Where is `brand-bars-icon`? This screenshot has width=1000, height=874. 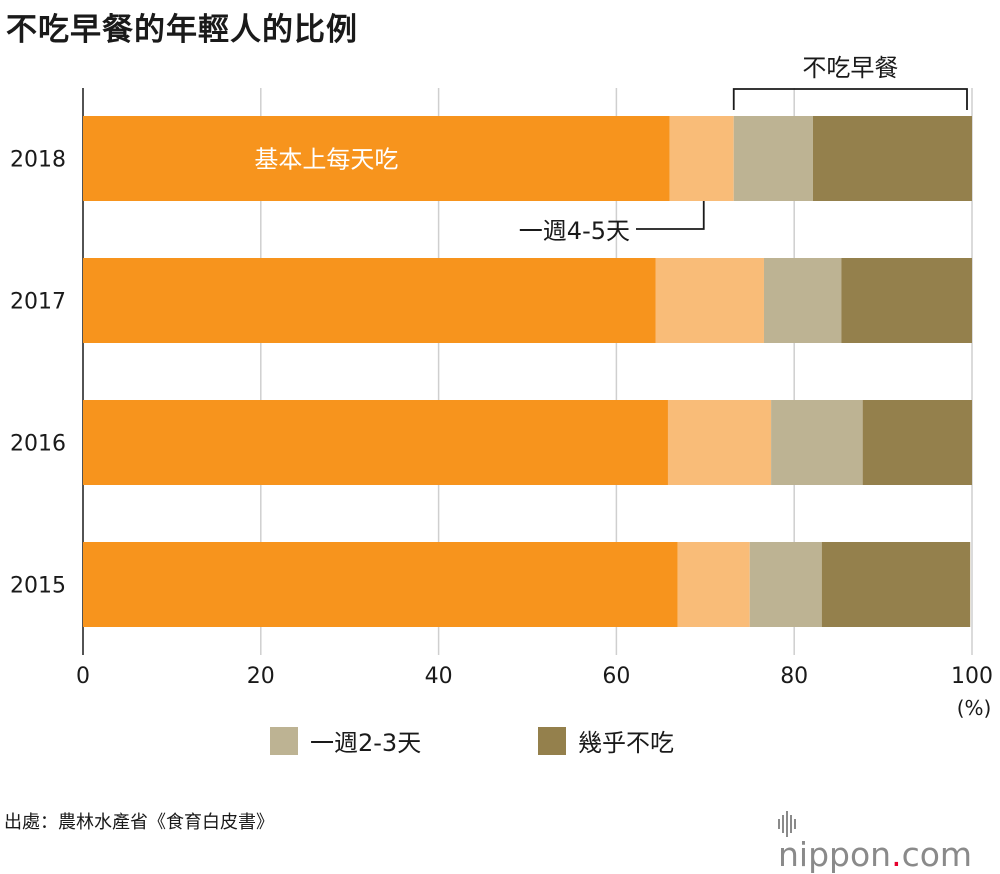 brand-bars-icon is located at coordinates (790, 820).